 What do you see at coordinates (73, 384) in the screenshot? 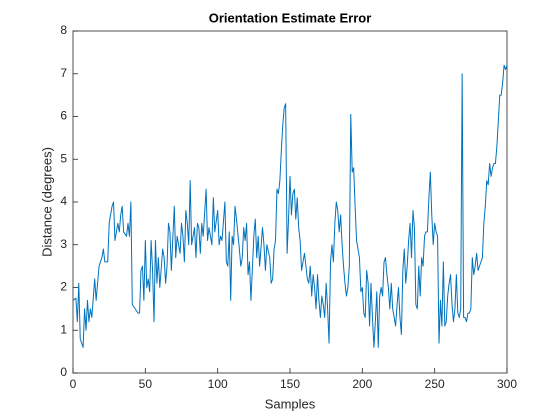
I see `x-tick-label: 0` at bounding box center [73, 384].